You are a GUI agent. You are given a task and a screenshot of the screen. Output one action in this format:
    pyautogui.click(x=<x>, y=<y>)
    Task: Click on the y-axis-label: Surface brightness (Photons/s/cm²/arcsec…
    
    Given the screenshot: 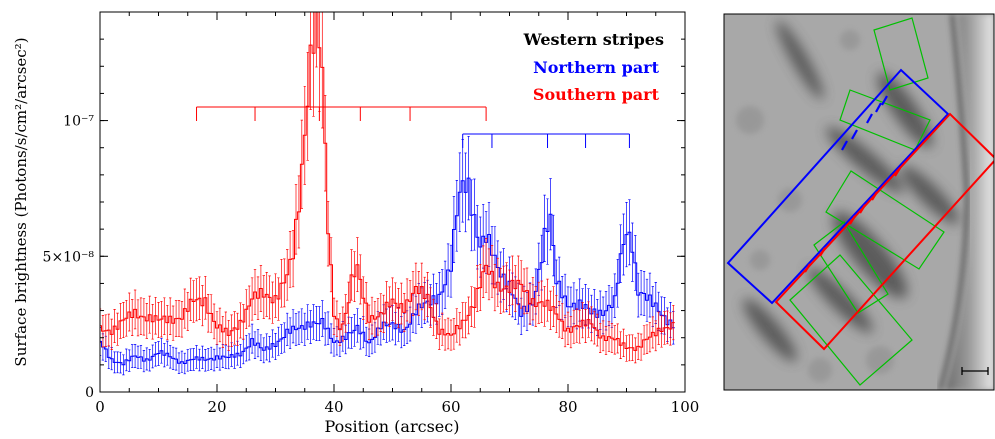 What is the action you would take?
    pyautogui.click(x=21, y=201)
    